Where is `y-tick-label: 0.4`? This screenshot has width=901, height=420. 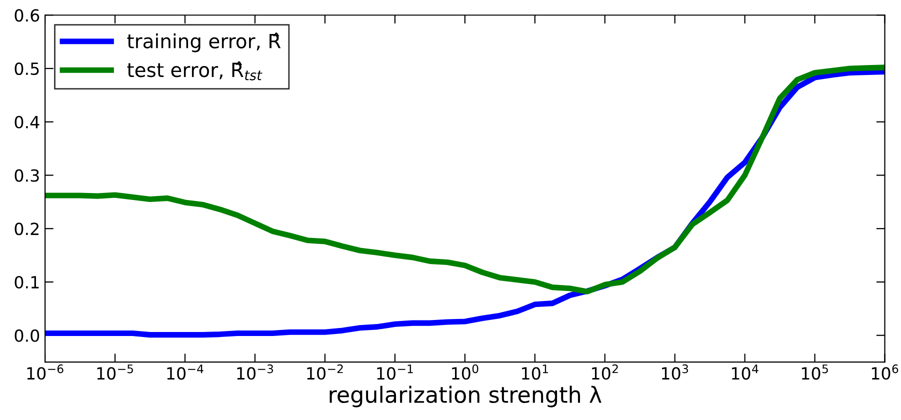
y-tick-label: 0.4 is located at coordinates (27, 122).